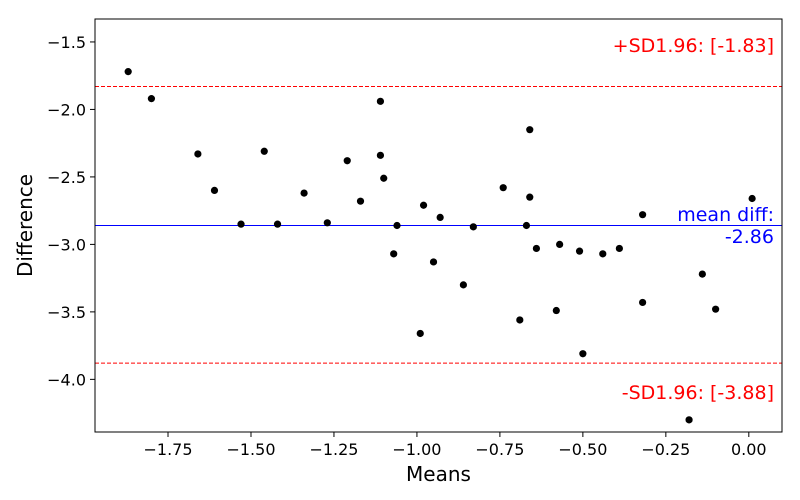 The image size is (800, 500). Describe the element at coordinates (665, 449) in the screenshot. I see `x-tick-label: −0.25` at that location.